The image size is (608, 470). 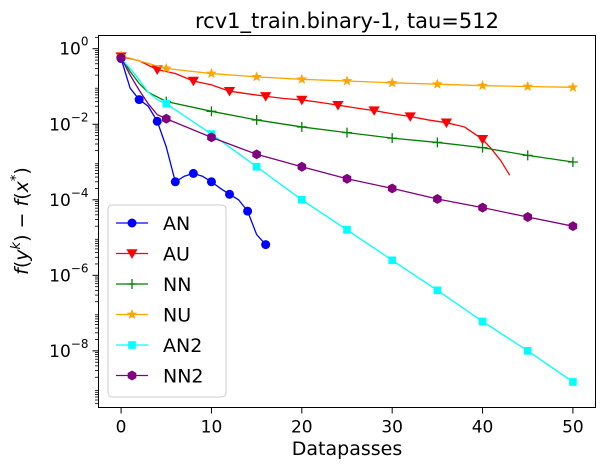 What do you see at coordinates (176, 255) in the screenshot?
I see `legend-label-au: AU` at bounding box center [176, 255].